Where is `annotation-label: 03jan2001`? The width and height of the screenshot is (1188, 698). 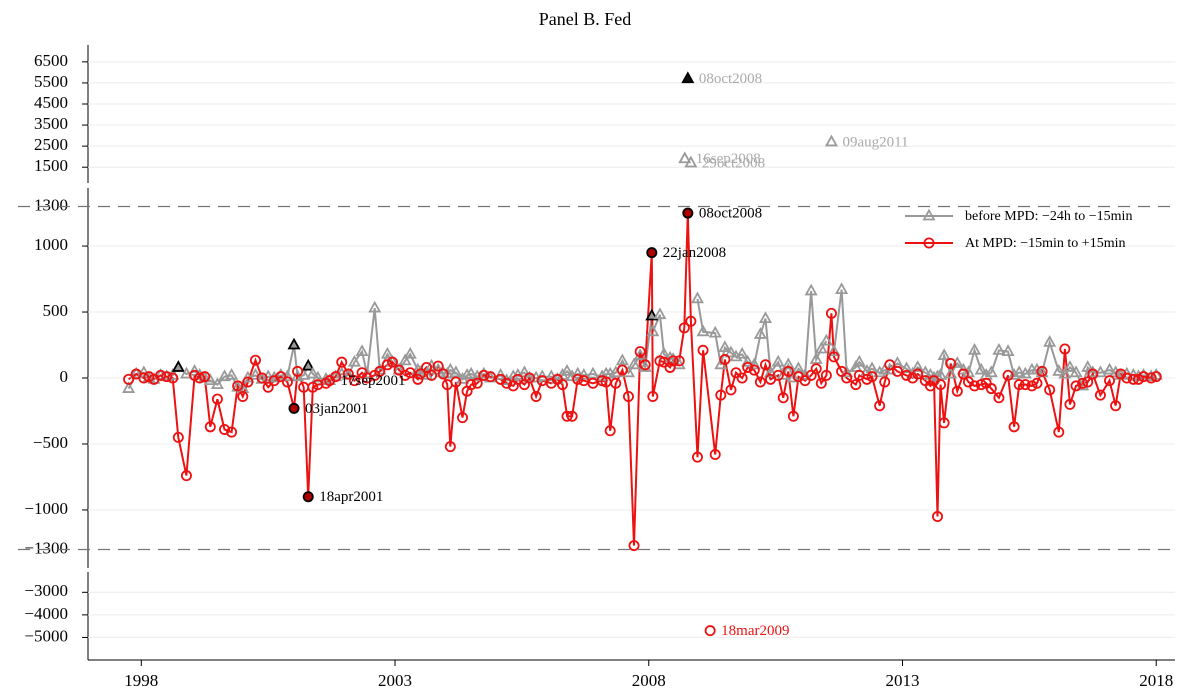
annotation-label: 03jan2001 is located at coordinates (336, 409).